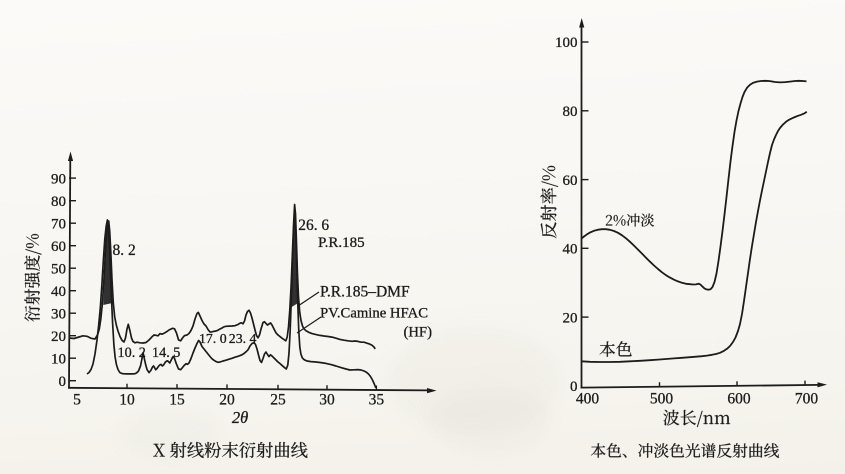  What do you see at coordinates (566, 43) in the screenshot?
I see `svg-text: 100` at bounding box center [566, 43].